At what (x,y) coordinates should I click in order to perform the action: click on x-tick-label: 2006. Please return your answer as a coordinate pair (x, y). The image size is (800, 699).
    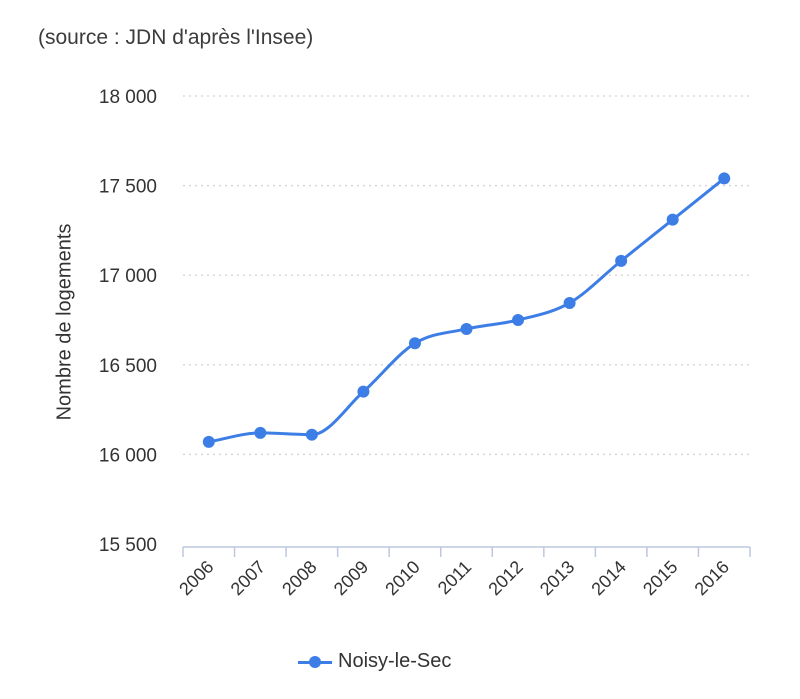
    Looking at the image, I should click on (196, 578).